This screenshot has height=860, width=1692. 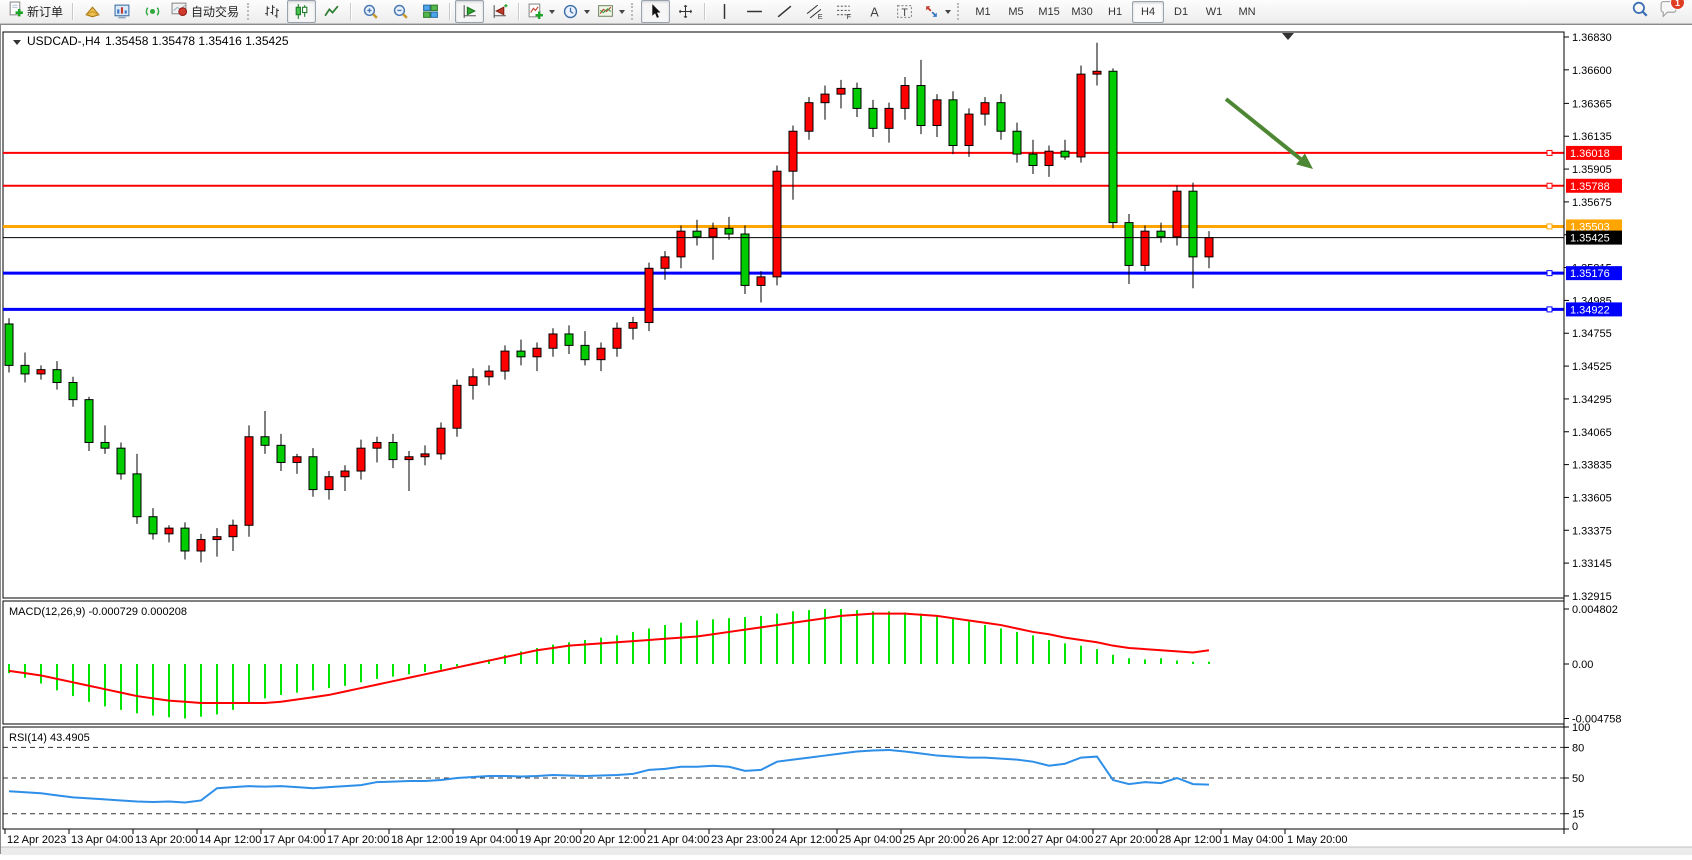 What do you see at coordinates (1590, 227) in the screenshot?
I see `price-badge-label: 1.35503` at bounding box center [1590, 227].